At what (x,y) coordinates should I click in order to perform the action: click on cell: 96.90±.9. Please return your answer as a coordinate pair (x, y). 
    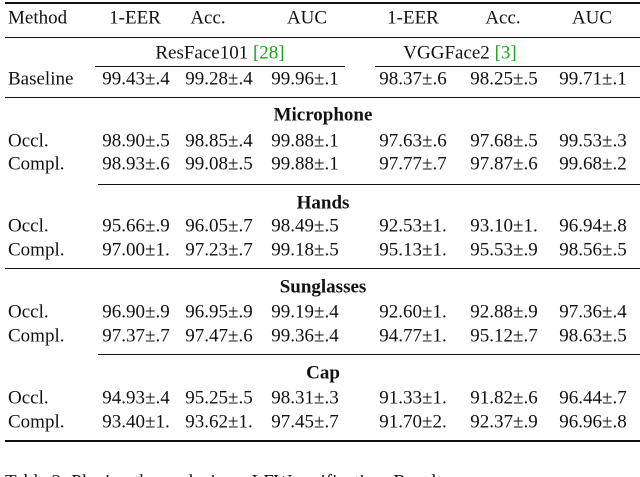
    Looking at the image, I should click on (136, 312).